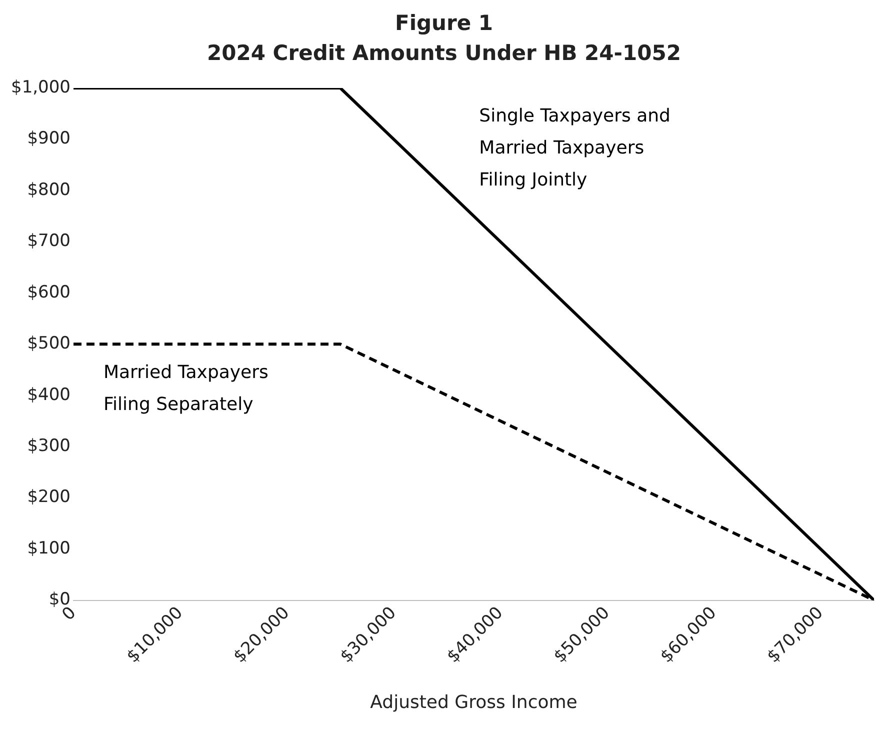  Describe the element at coordinates (444, 53) in the screenshot. I see `chart-subtitle: 2024 Credit Amounts Under HB 24-1052` at that location.